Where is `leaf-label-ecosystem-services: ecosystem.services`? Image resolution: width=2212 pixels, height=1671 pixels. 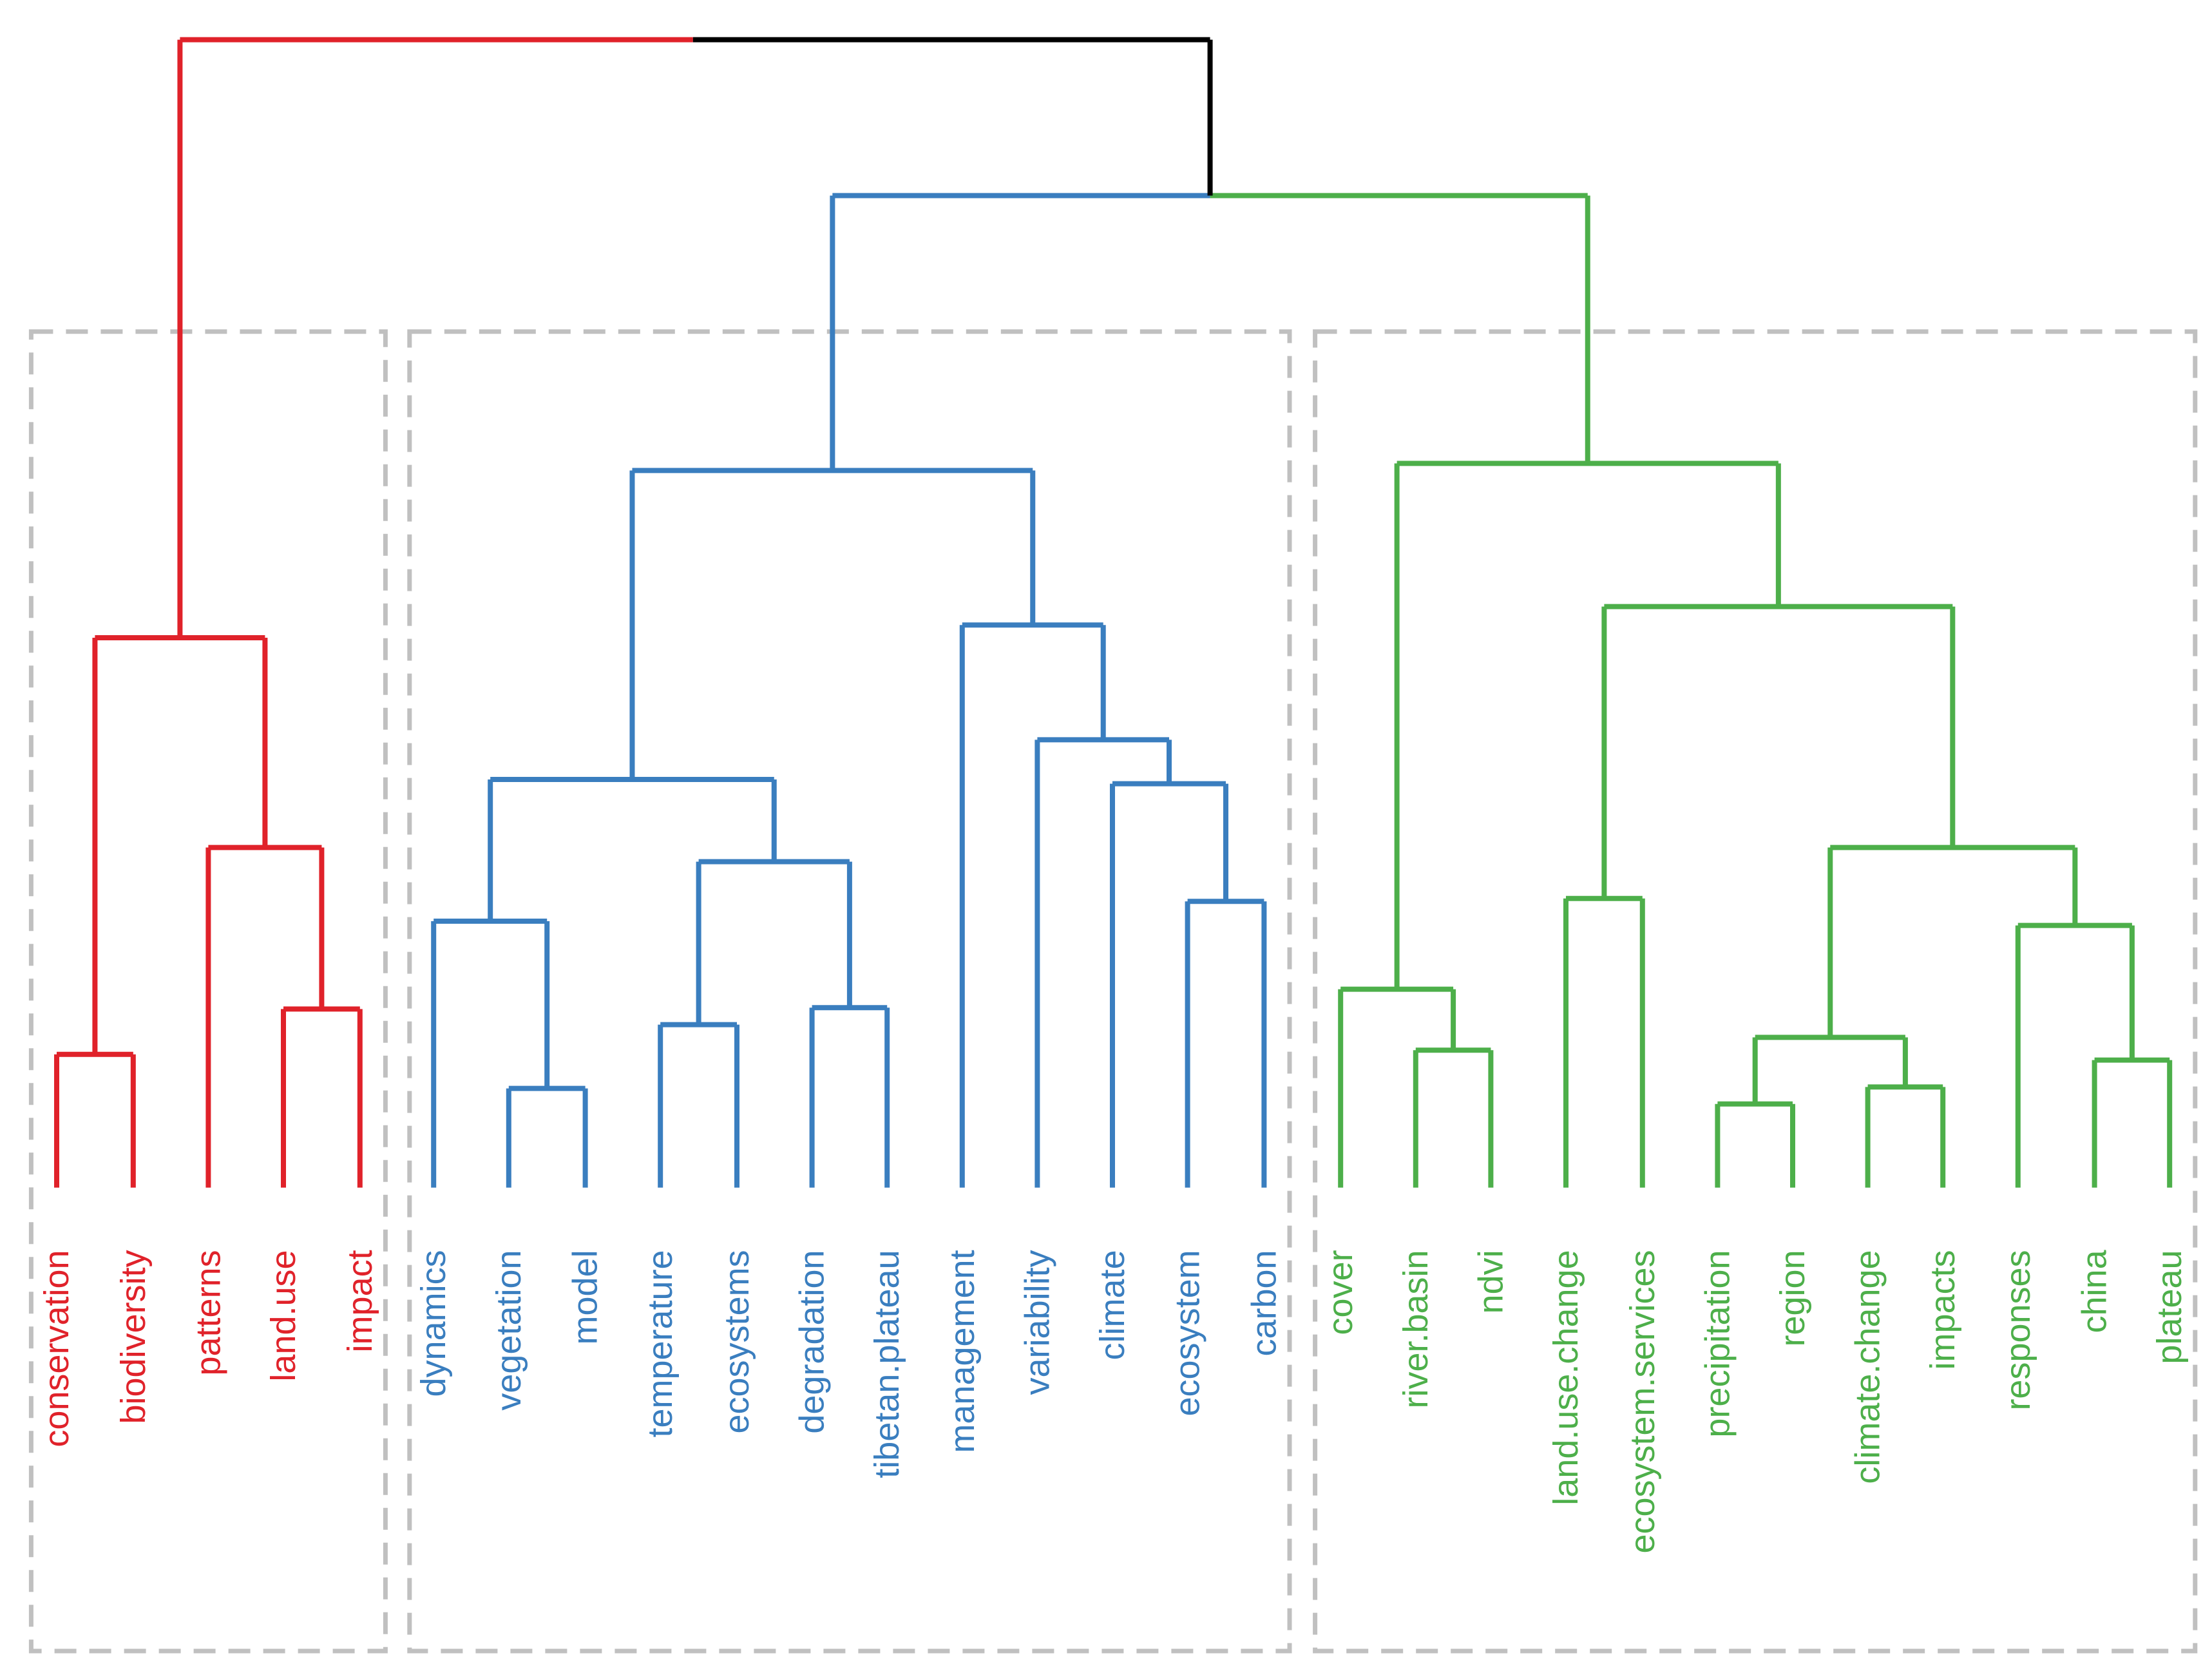 leaf-label-ecosystem-services: ecosystem.services is located at coordinates (1642, 1402).